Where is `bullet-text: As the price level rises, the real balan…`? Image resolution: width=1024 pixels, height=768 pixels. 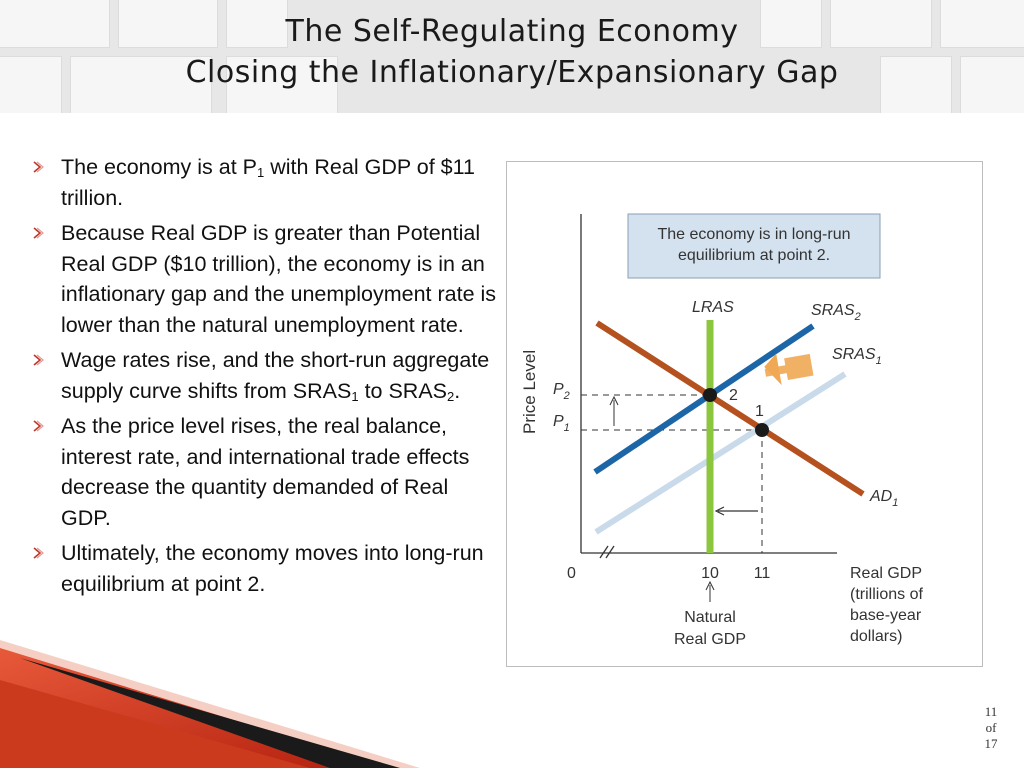 bullet-text: As the price level rises, the real balan… is located at coordinates (265, 472).